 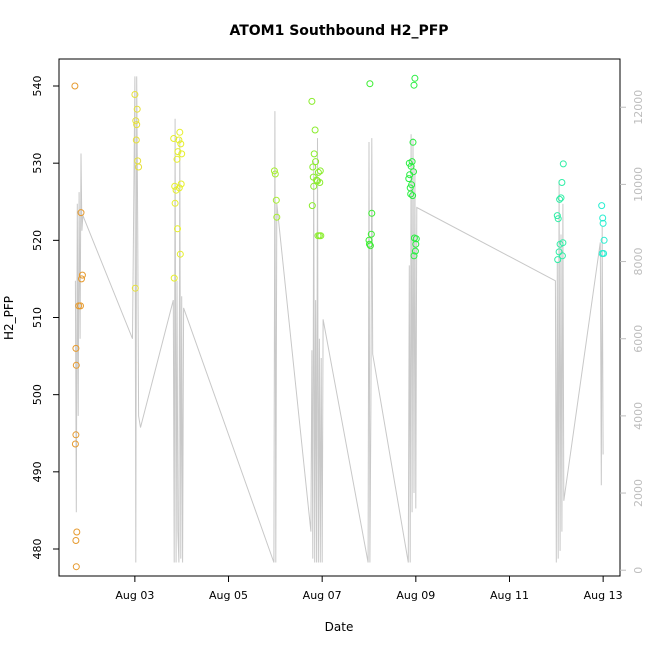 I want to click on y-tick-label: 530, so click(x=37, y=163).